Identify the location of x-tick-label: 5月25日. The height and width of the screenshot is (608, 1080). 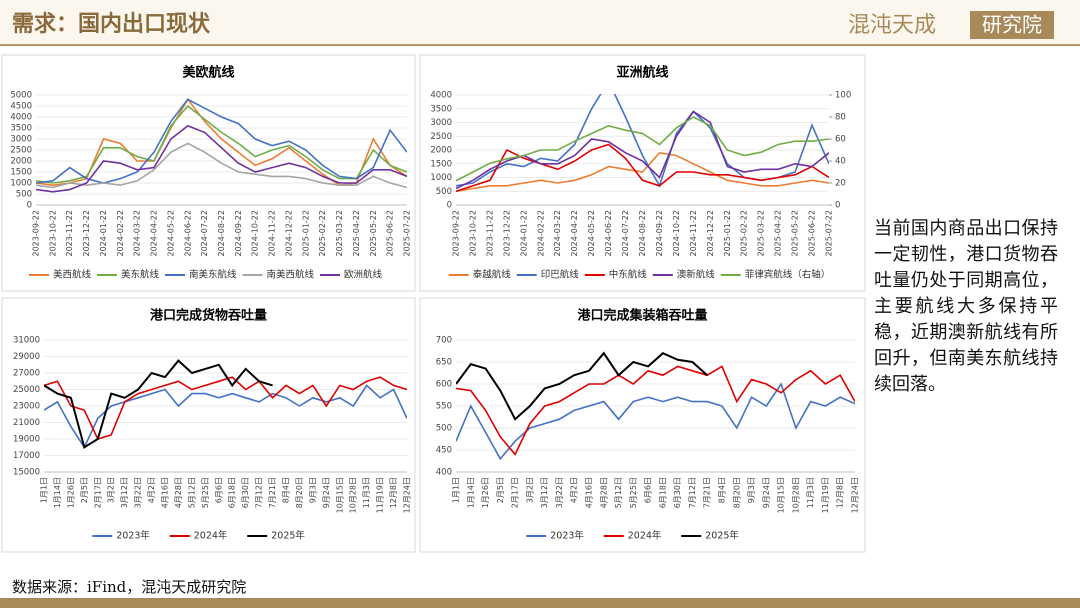
(205, 492).